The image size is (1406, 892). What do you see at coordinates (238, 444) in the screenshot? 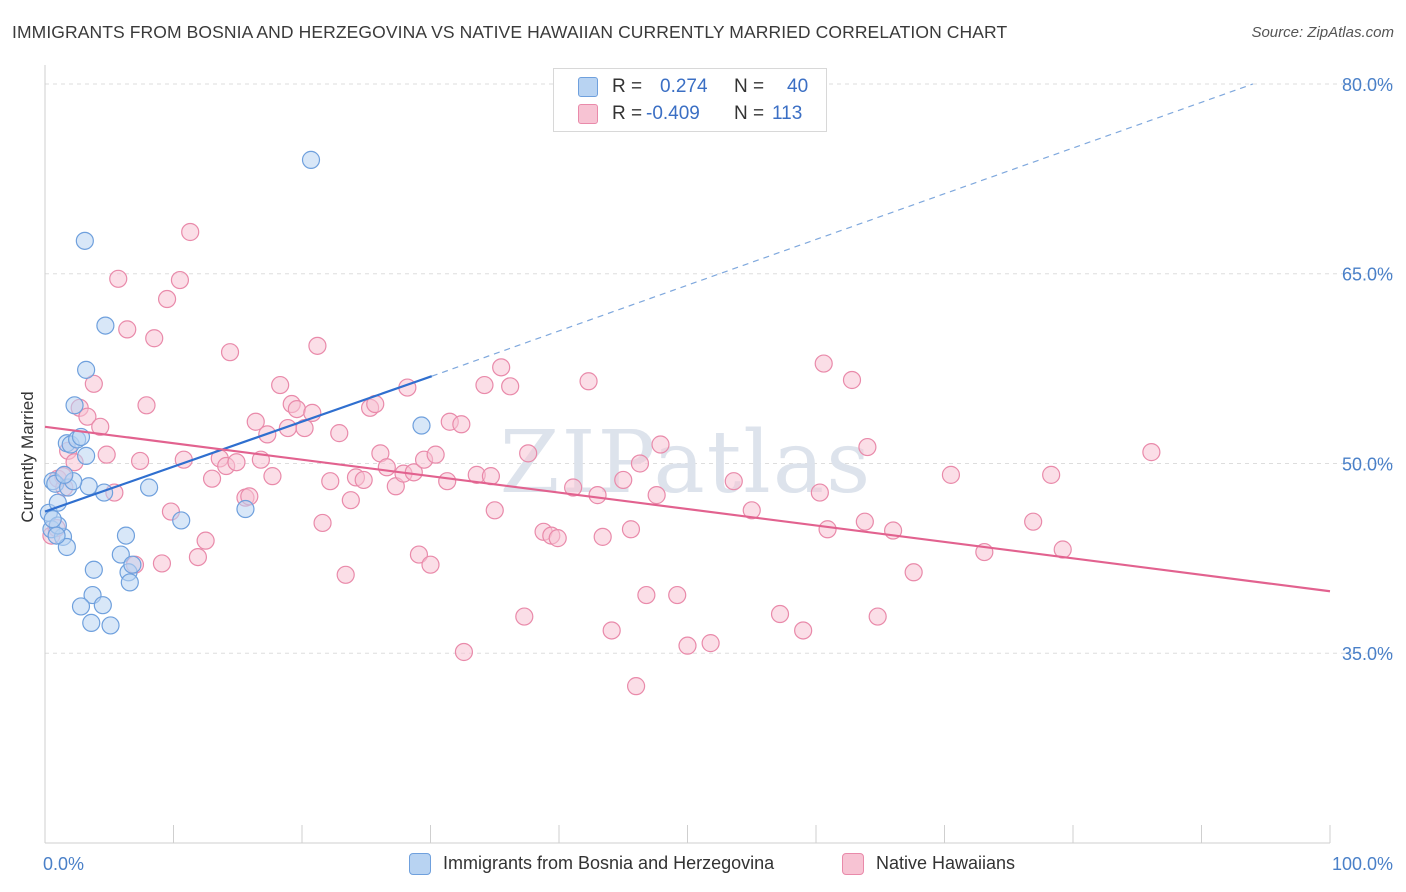
I see `bosnia-trend-line` at bounding box center [238, 444].